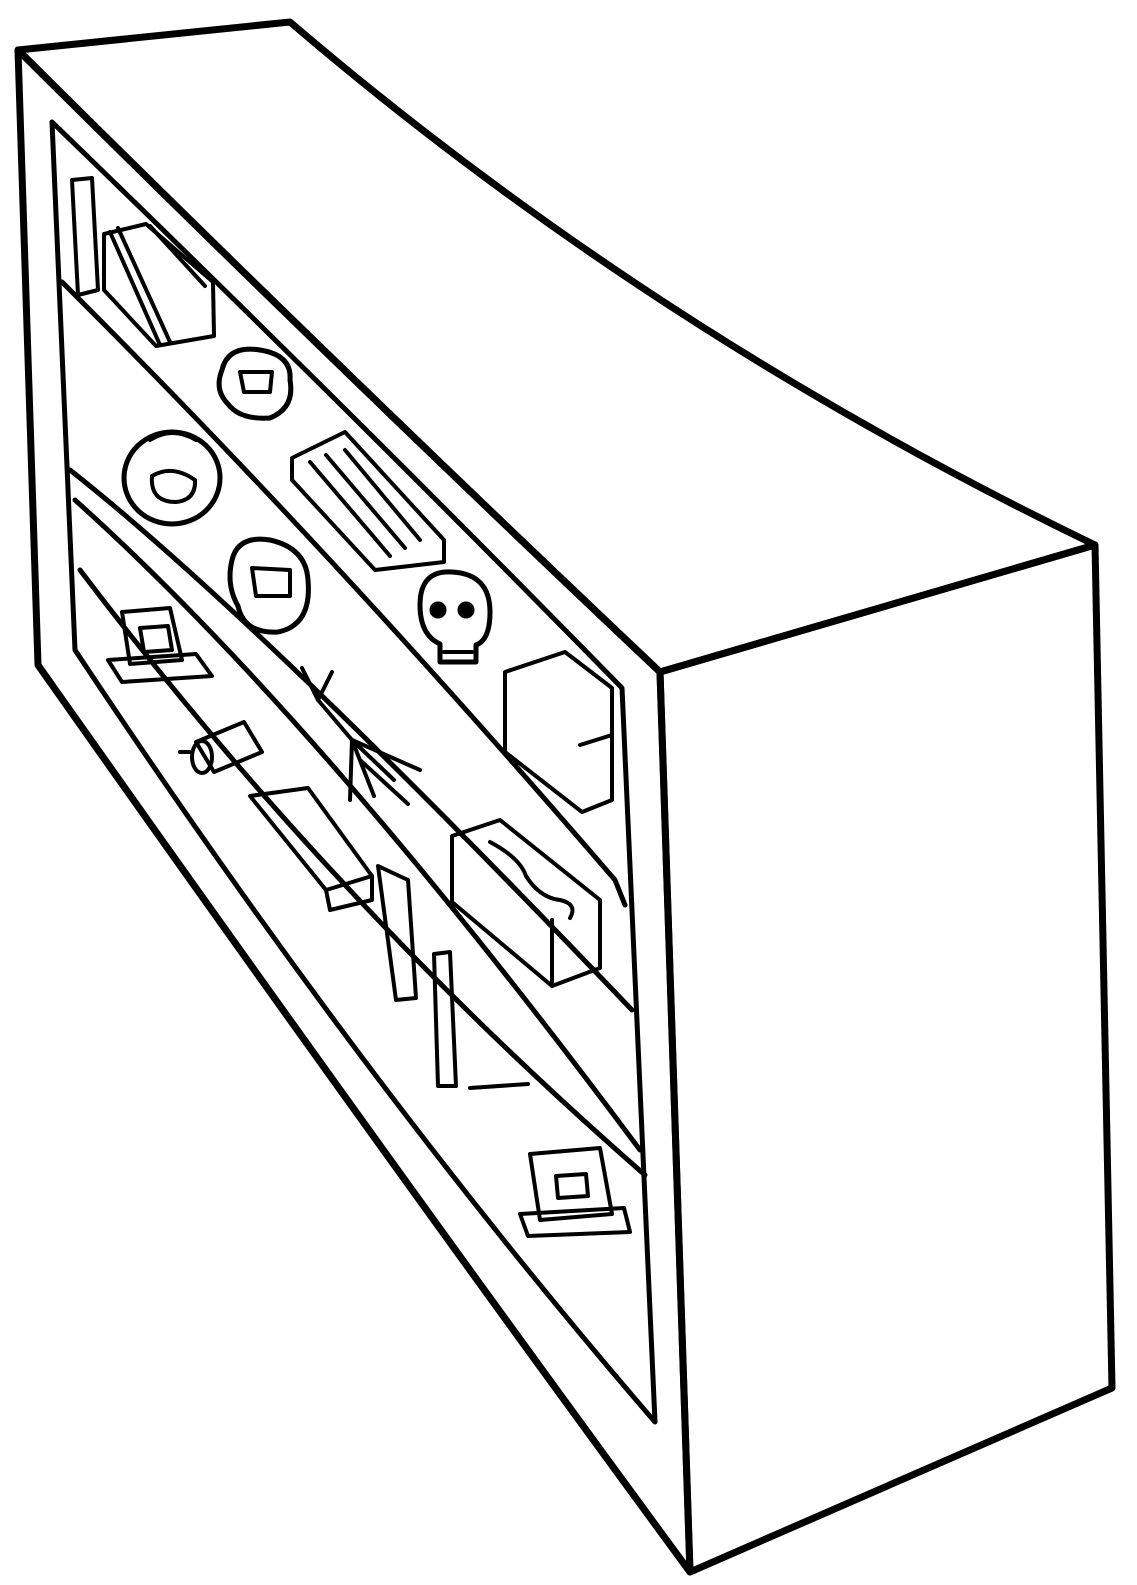 The height and width of the screenshot is (1585, 1137). Describe the element at coordinates (160, 645) in the screenshot. I see `framed-picture-left` at that location.